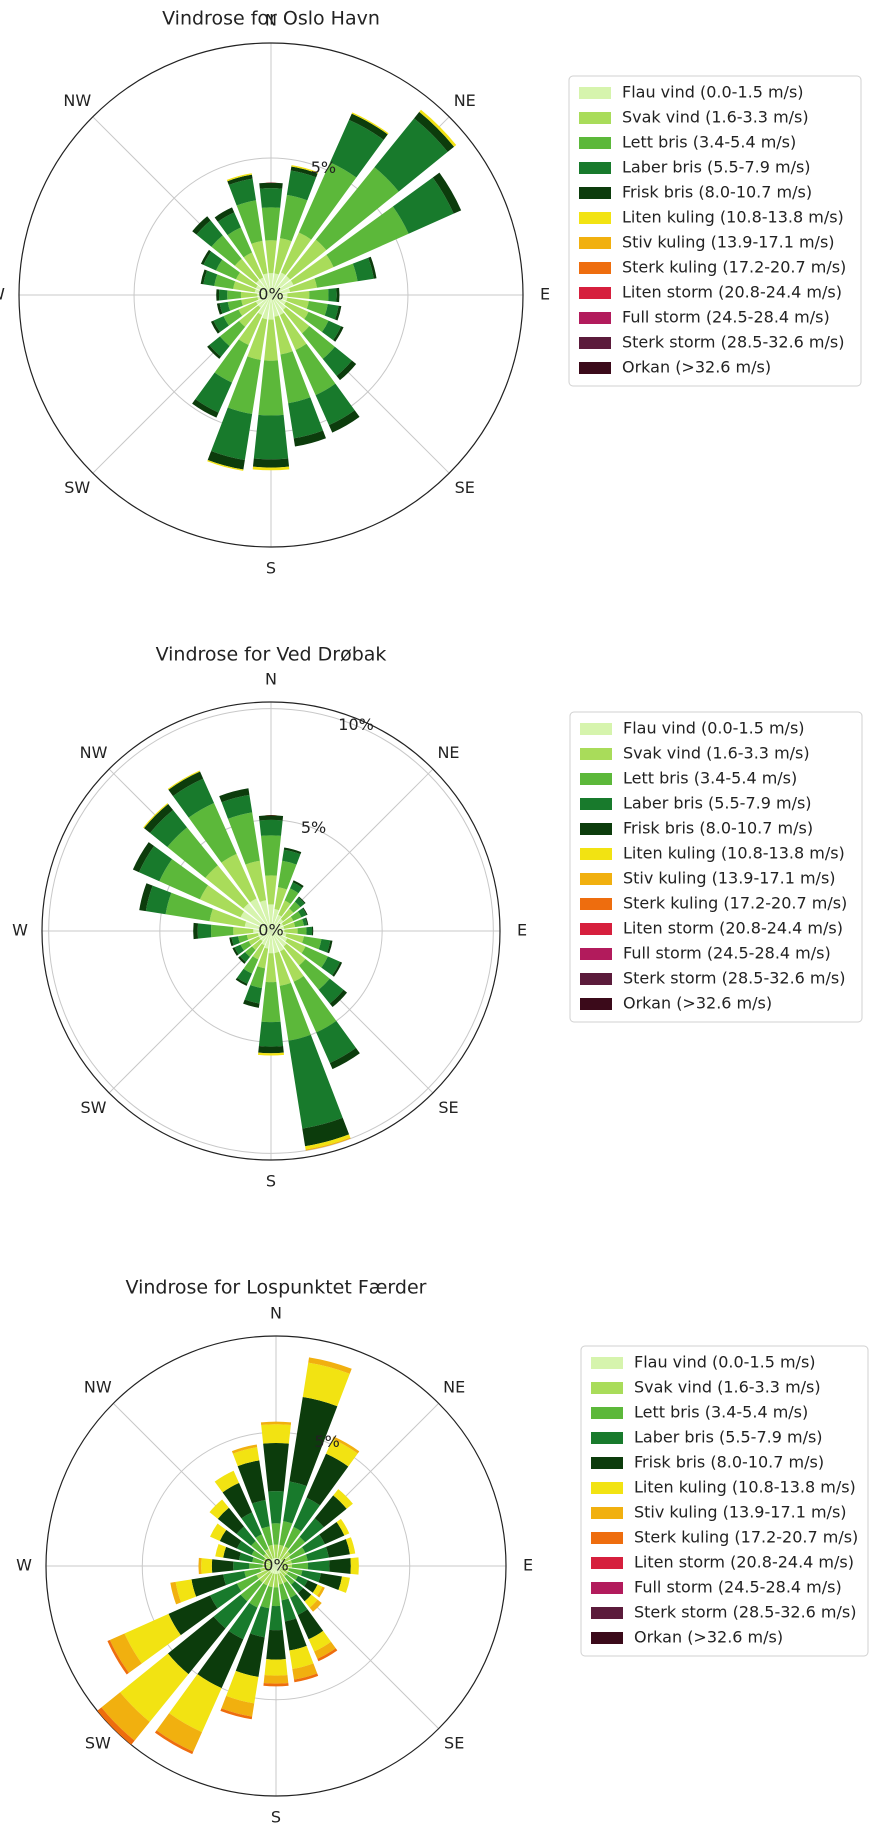 The image size is (870, 1829). Describe the element at coordinates (276, 1817) in the screenshot. I see `direction-label: S` at that location.